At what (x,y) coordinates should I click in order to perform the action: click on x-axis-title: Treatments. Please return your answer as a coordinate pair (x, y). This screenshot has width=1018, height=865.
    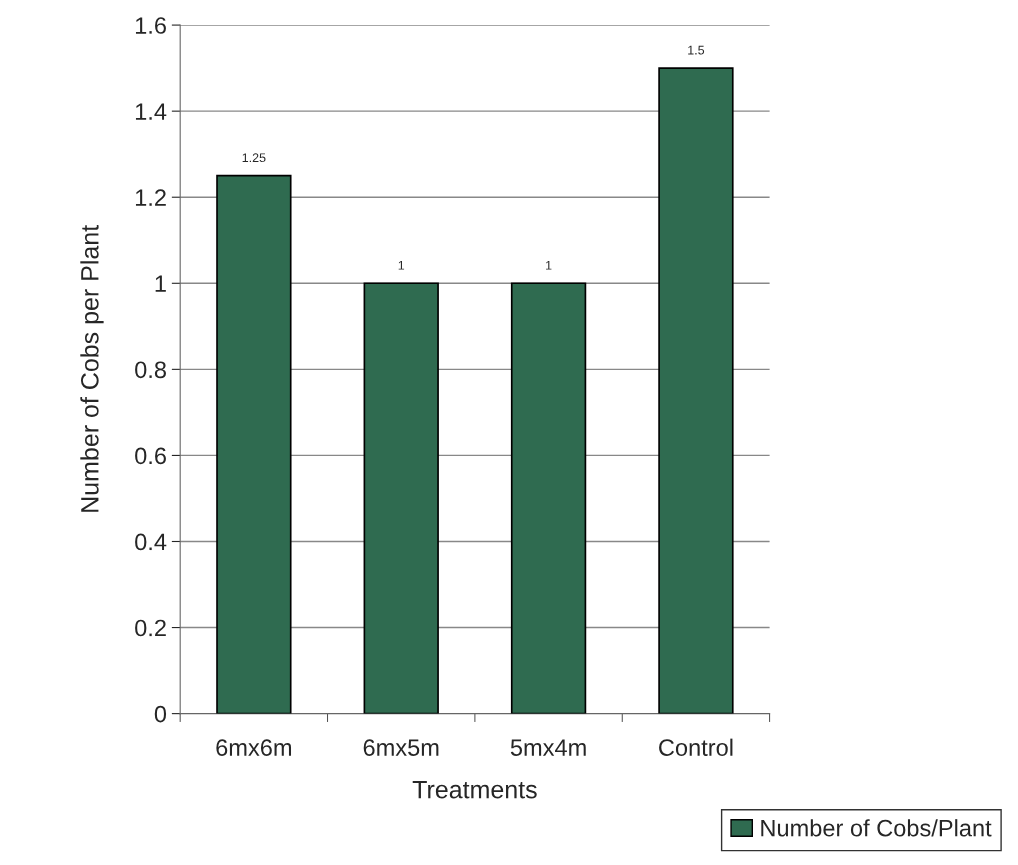
    Looking at the image, I should click on (474, 790).